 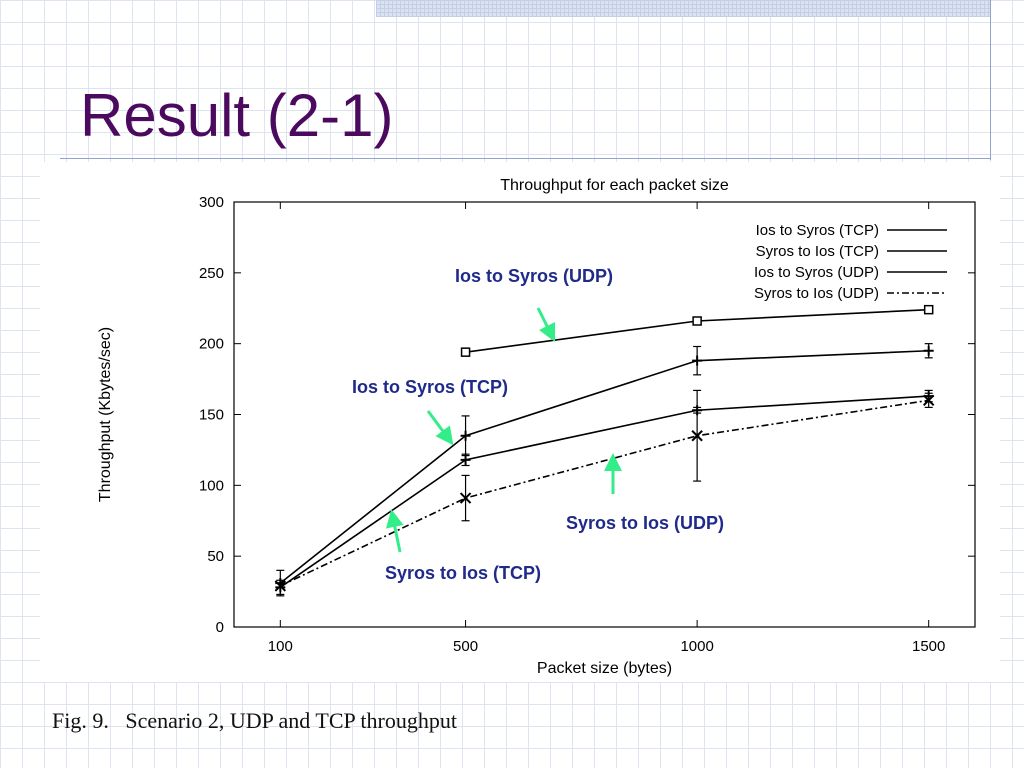 I want to click on header-vertical-rule, so click(x=990, y=80).